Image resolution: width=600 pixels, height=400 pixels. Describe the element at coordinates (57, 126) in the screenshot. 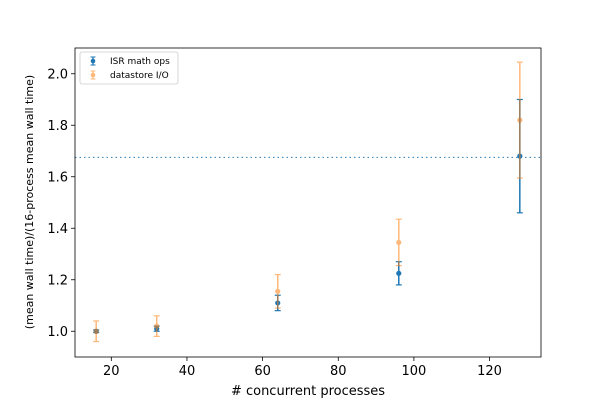

I see `y-tick-label: 1.8` at that location.